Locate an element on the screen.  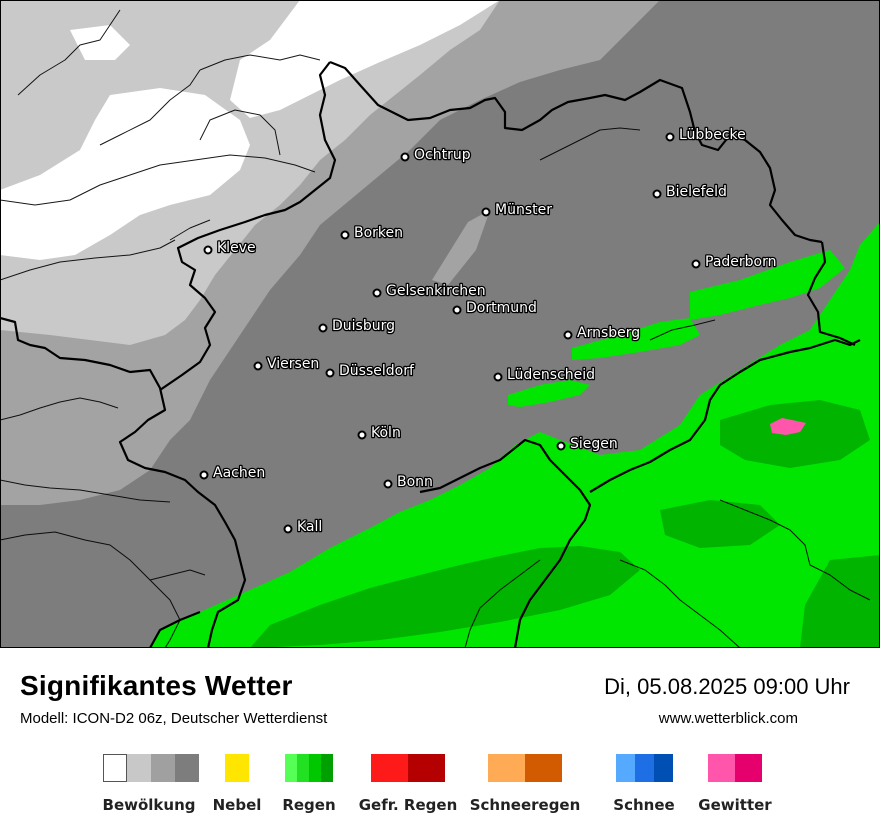
cloud-area-mid-streak is located at coordinates (461, 247).